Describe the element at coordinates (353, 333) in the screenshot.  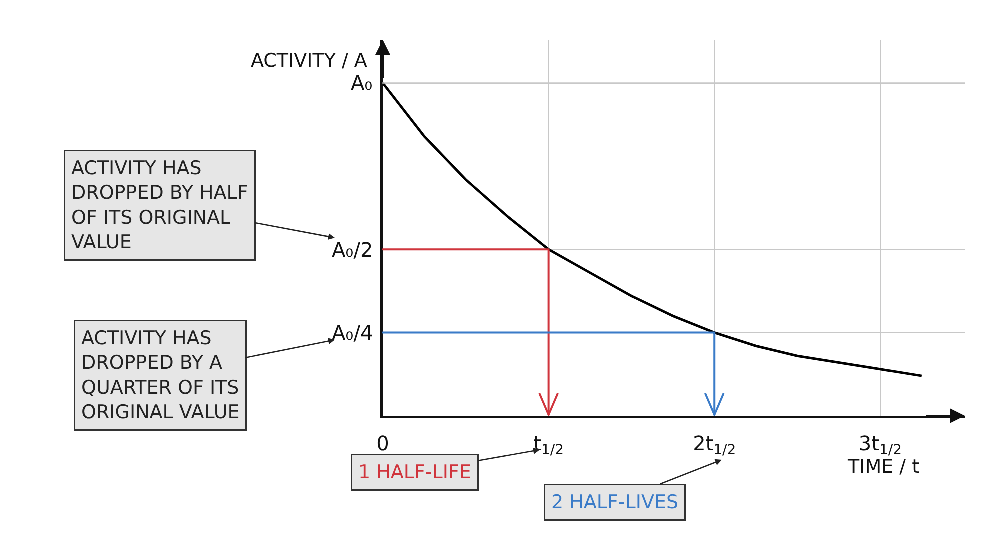
I see `ref-line-label: A₀/4` at that location.